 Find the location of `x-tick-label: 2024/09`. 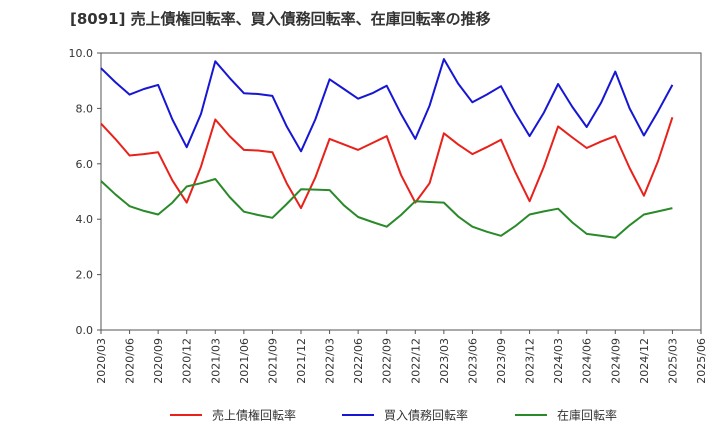

x-tick-label: 2024/09 is located at coordinates (615, 361).